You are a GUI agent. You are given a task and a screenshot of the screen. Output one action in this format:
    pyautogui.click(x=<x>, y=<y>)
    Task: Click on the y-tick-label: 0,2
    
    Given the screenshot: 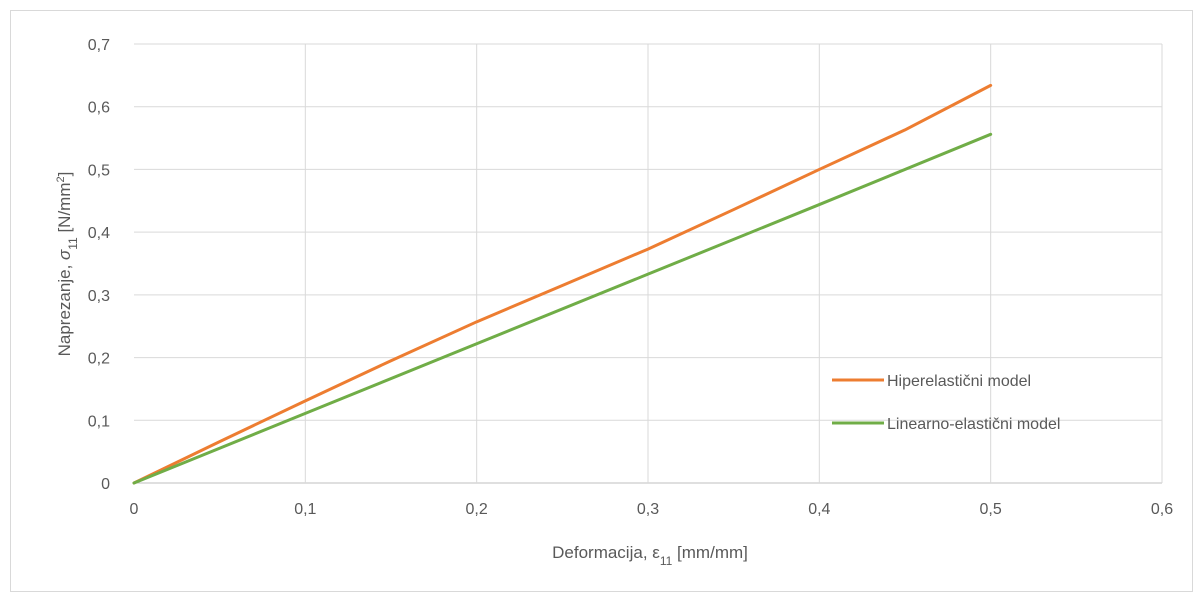 What is the action you would take?
    pyautogui.click(x=99, y=359)
    